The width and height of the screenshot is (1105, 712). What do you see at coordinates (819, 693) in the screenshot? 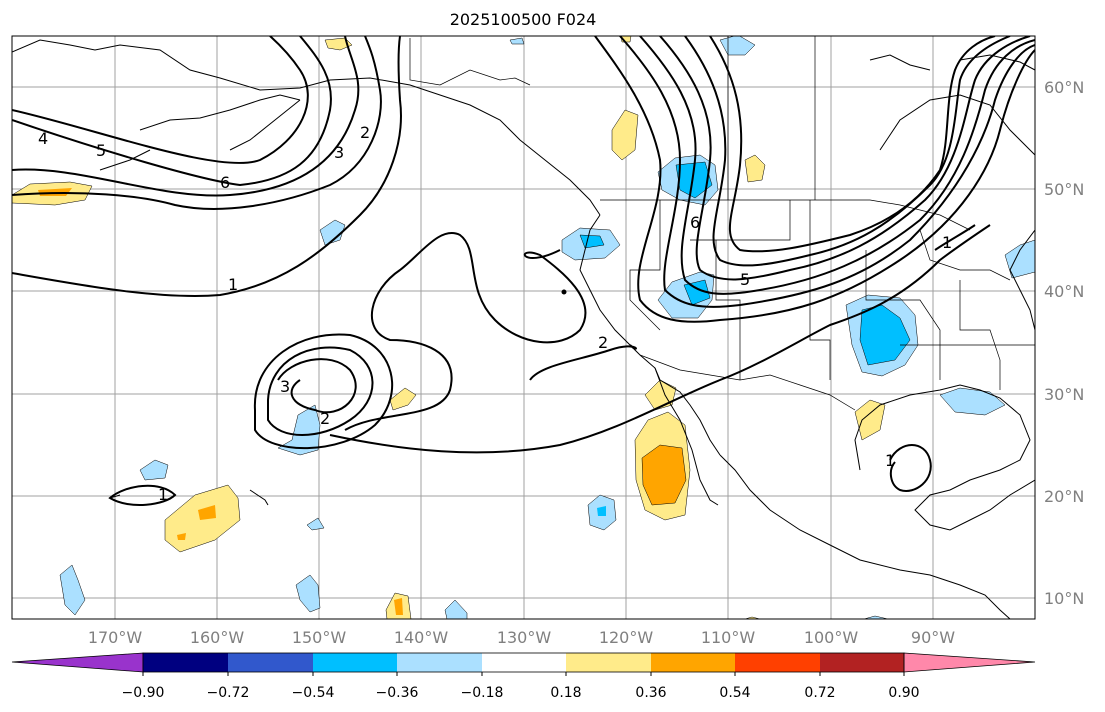
I see `colorbar-tick-label: 0.72` at bounding box center [819, 693].